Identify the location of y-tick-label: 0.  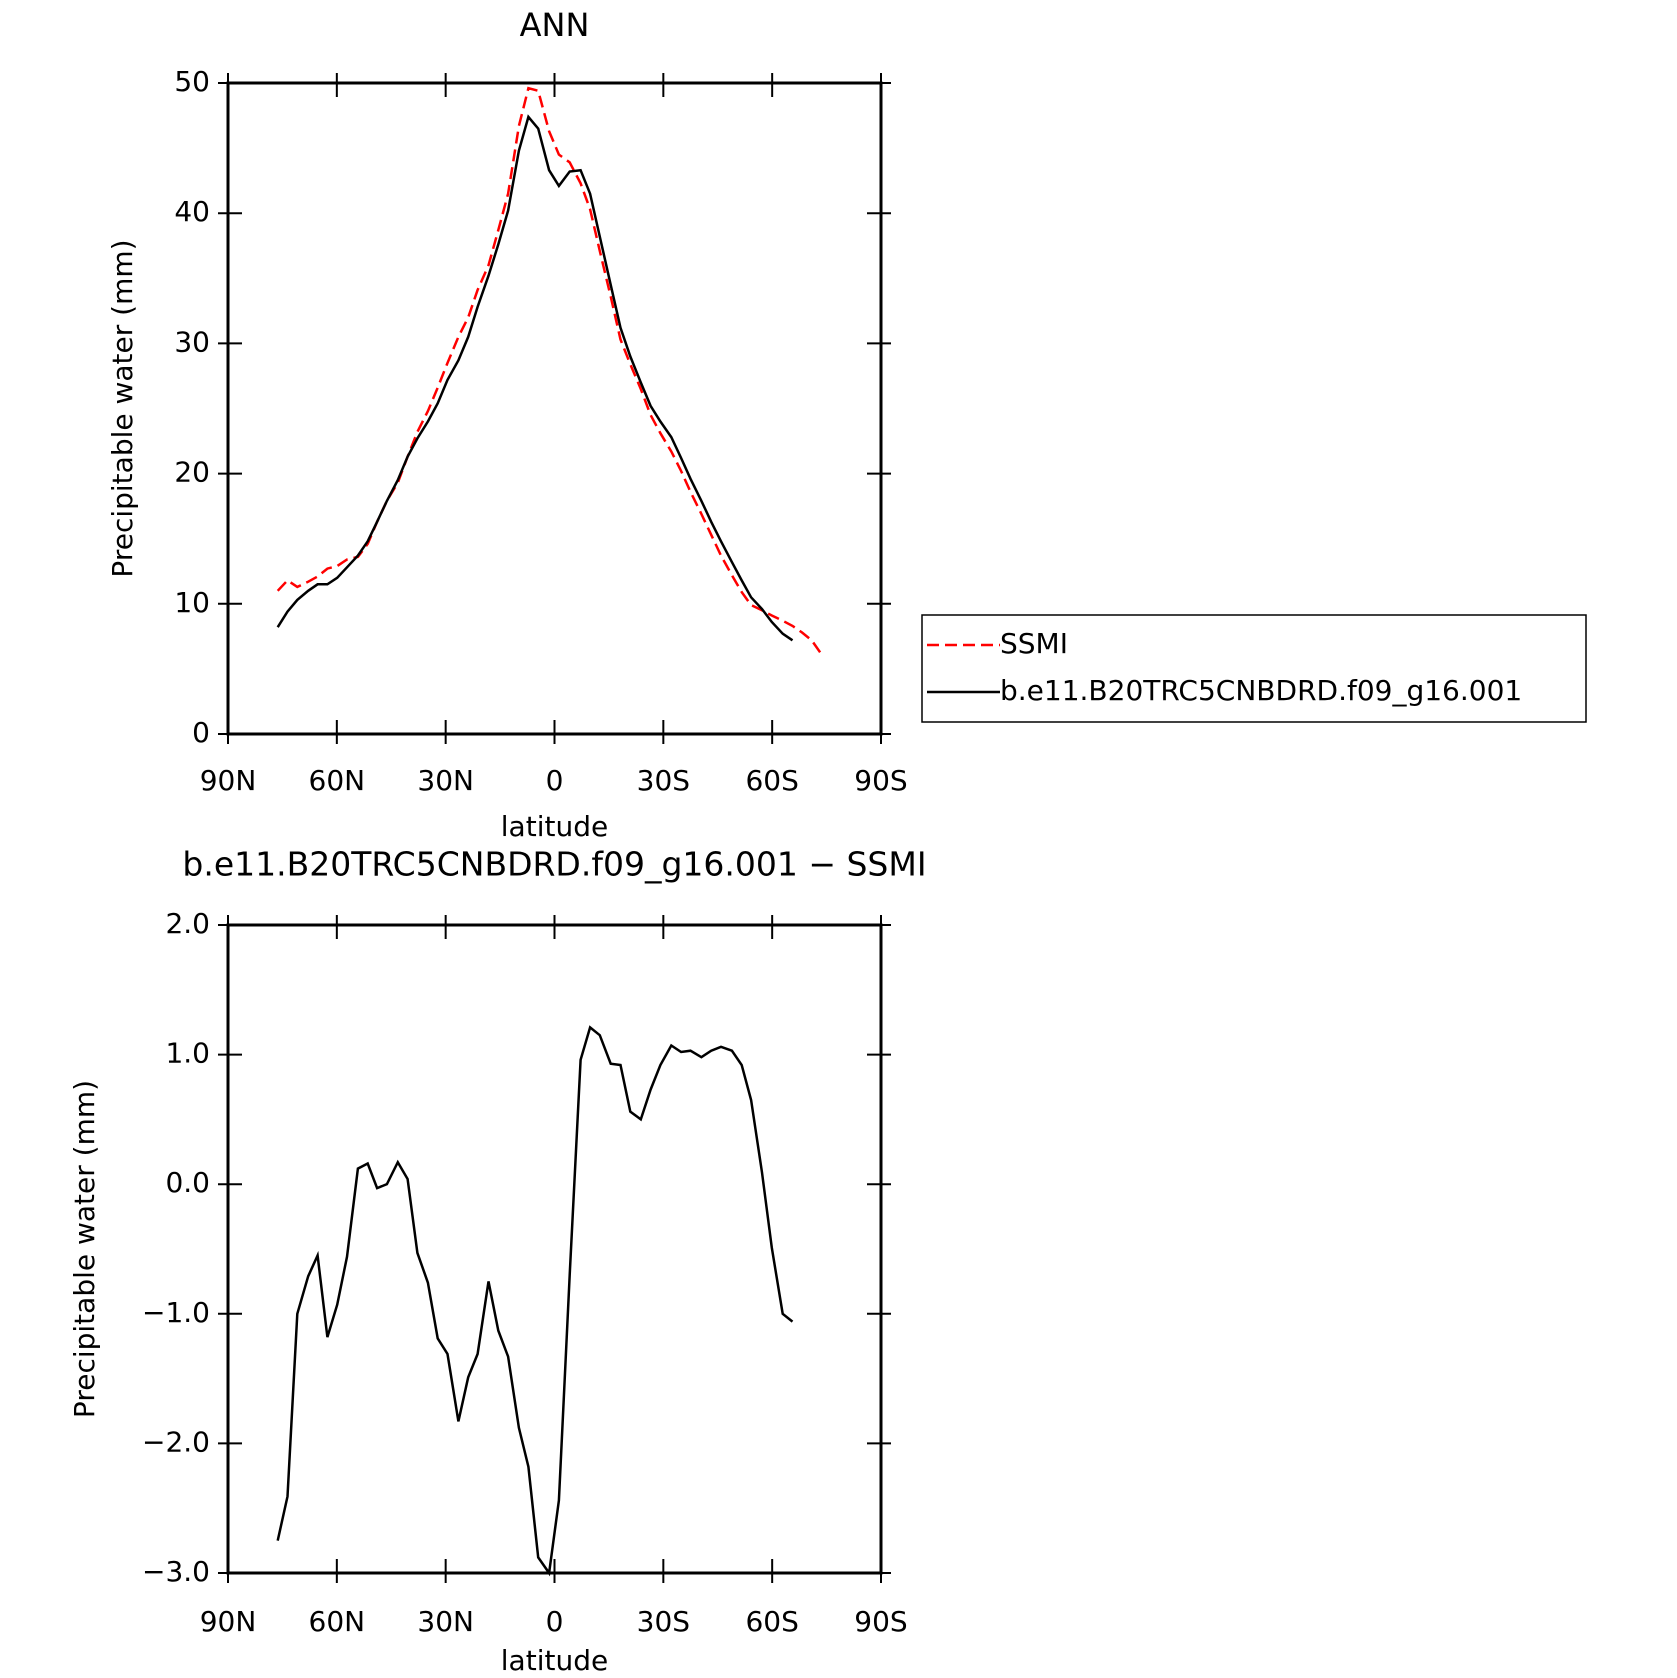
(201, 732).